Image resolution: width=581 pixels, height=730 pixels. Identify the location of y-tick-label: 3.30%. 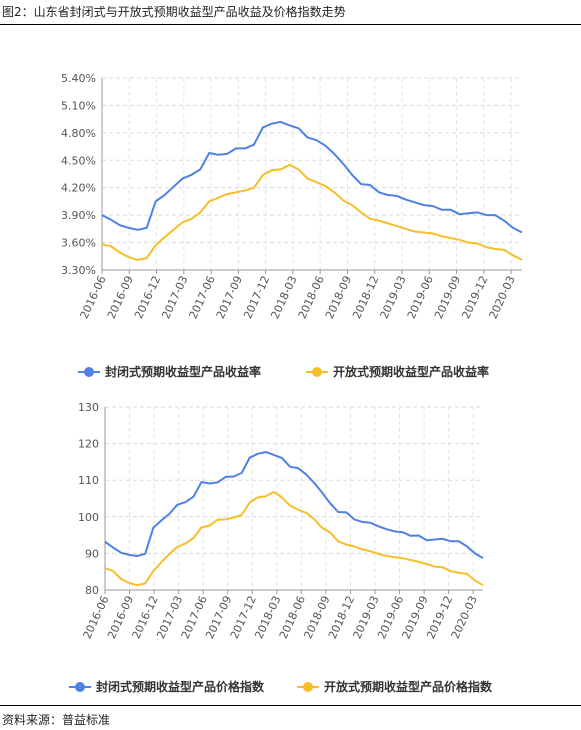
(78, 270).